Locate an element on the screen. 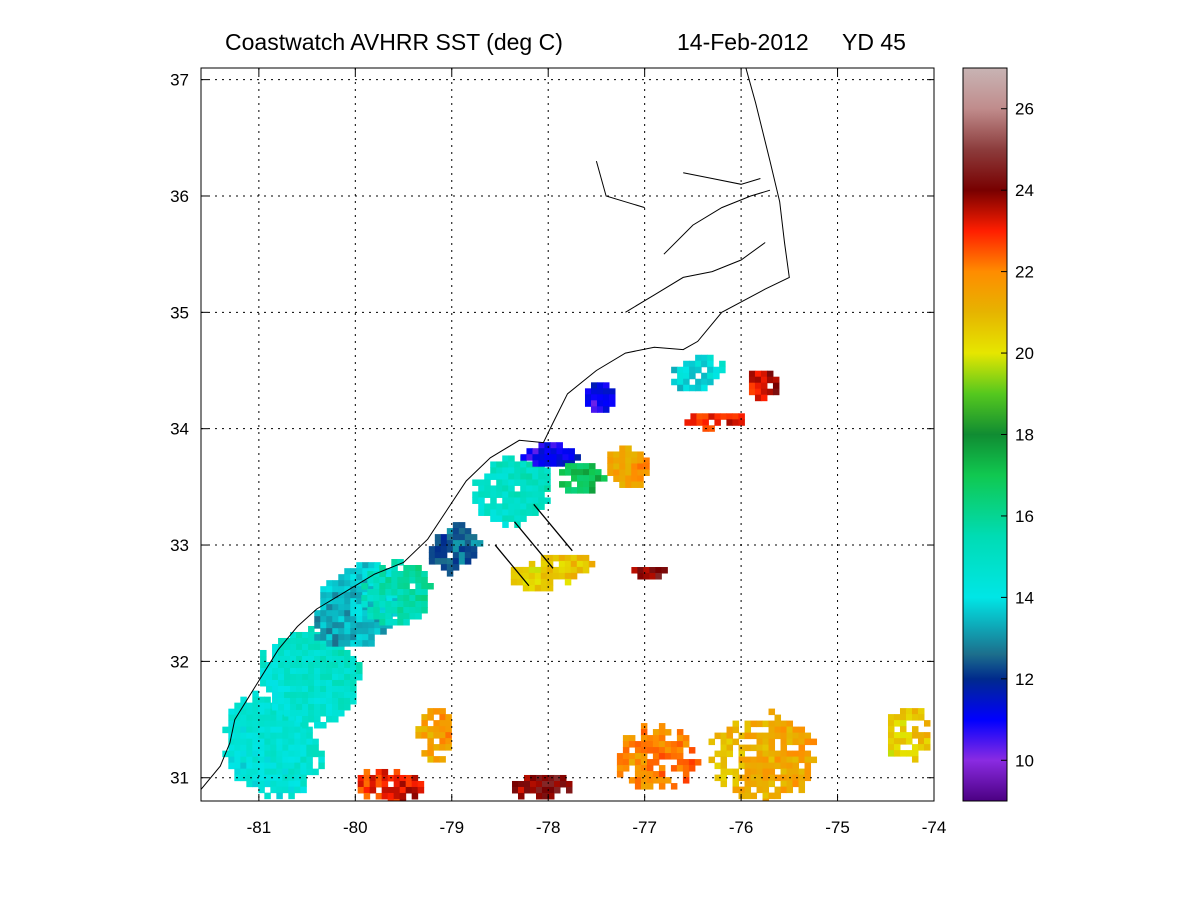  y-tick-label: 36 is located at coordinates (179, 196).